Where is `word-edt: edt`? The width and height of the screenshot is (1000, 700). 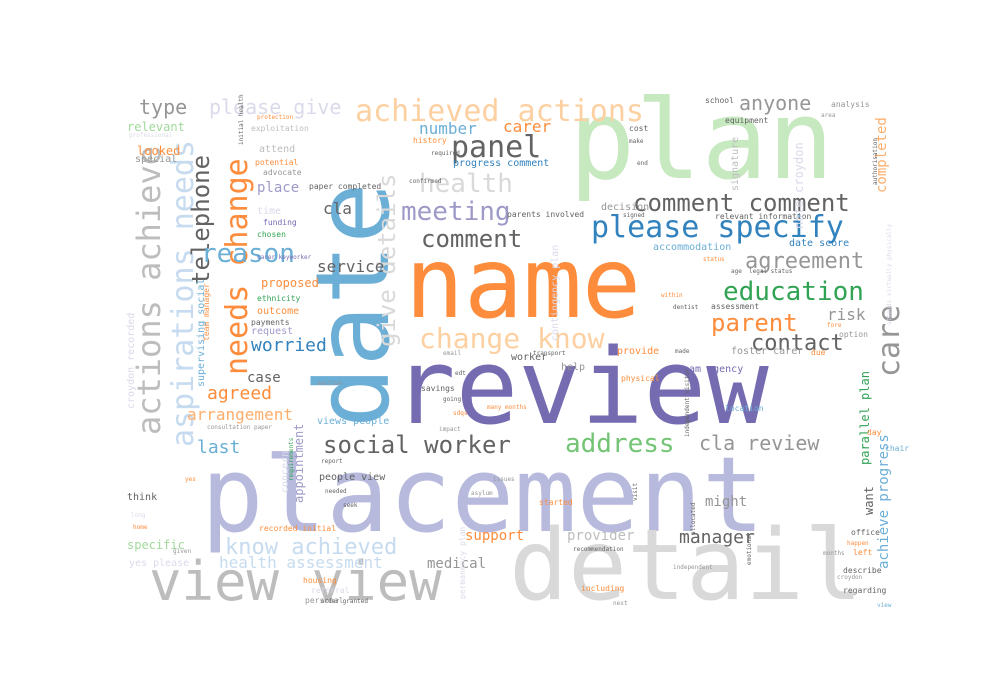 word-edt: edt is located at coordinates (460, 373).